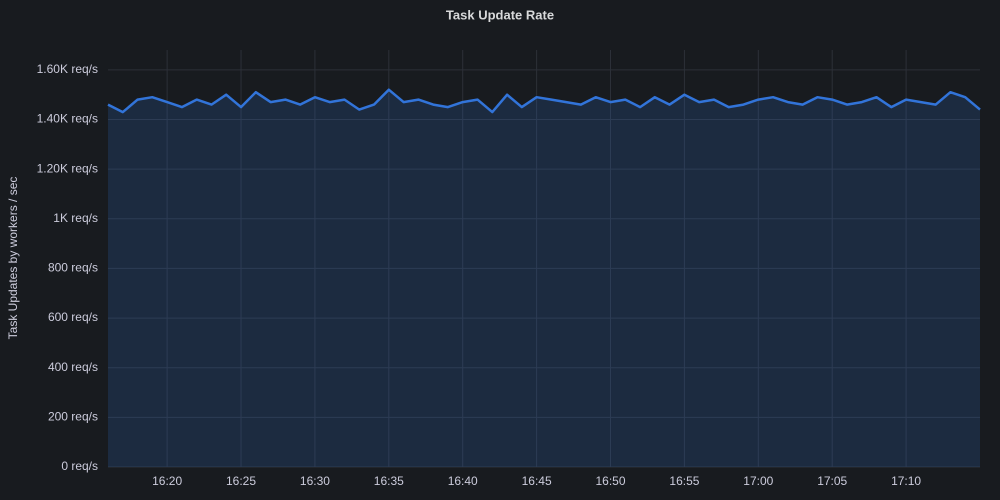  What do you see at coordinates (13, 258) in the screenshot?
I see `y-axis-label: Task Updates by workers / sec` at bounding box center [13, 258].